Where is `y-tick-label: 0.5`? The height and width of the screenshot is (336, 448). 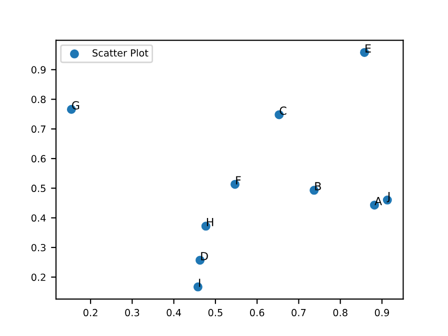
y-tick-label: 0.5 is located at coordinates (38, 188).